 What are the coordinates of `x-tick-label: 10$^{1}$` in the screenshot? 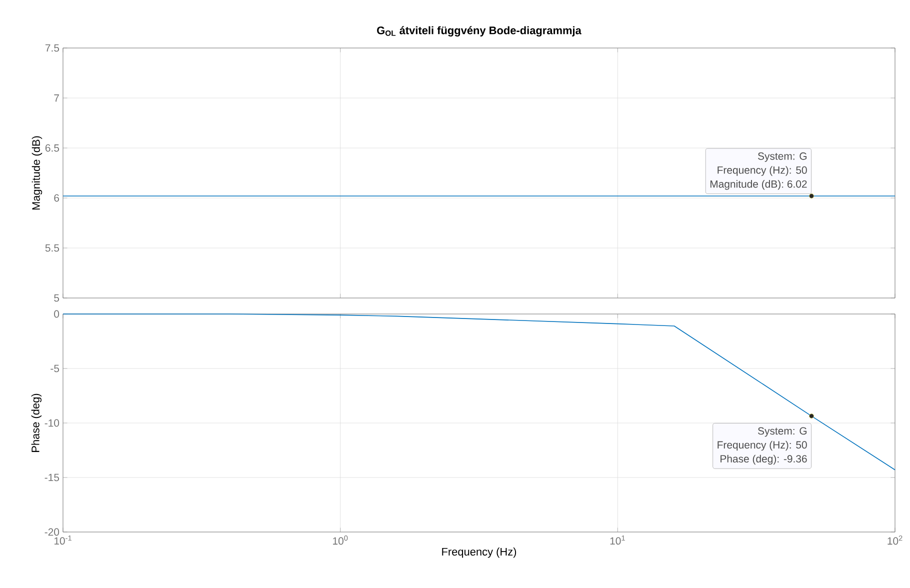 It's located at (617, 540).